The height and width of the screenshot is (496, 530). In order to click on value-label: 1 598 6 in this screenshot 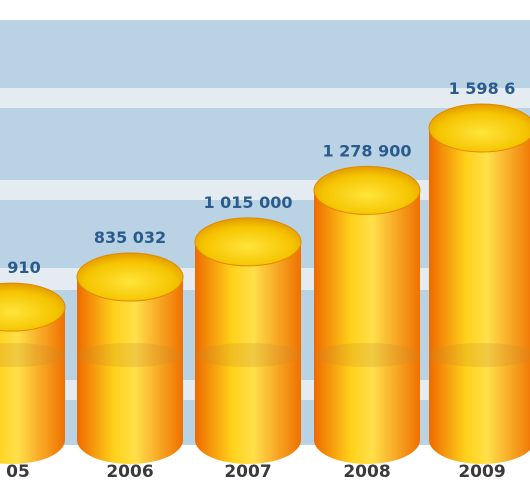, I will do `click(482, 88)`.